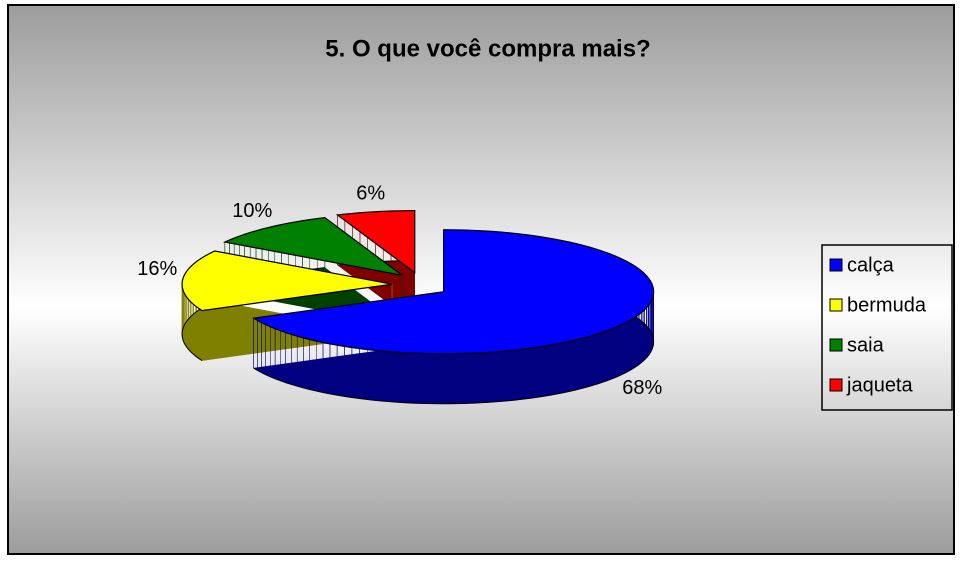  I want to click on data-label: 10%, so click(252, 211).